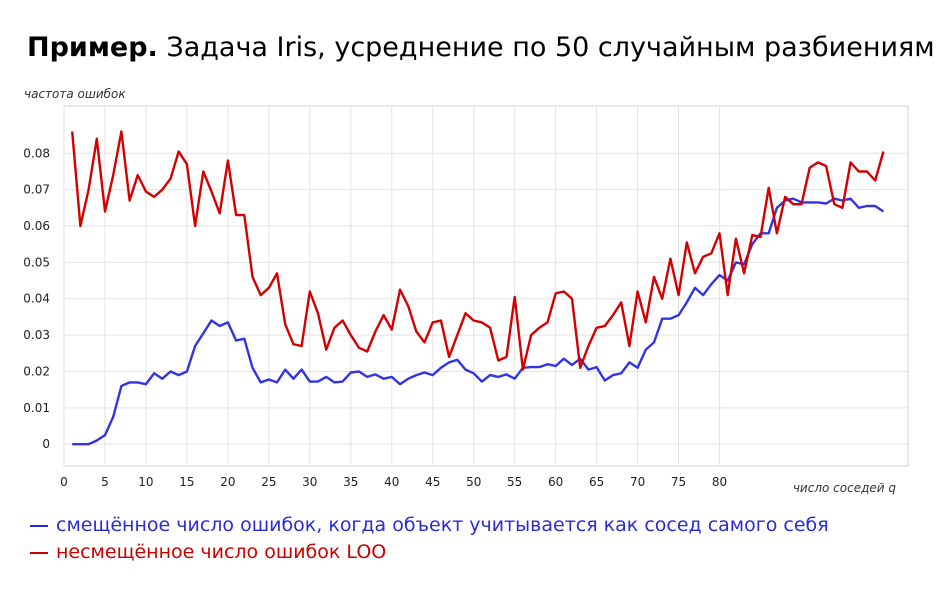 This screenshot has width=939, height=611. Describe the element at coordinates (227, 482) in the screenshot. I see `x-tick-label: 20` at that location.